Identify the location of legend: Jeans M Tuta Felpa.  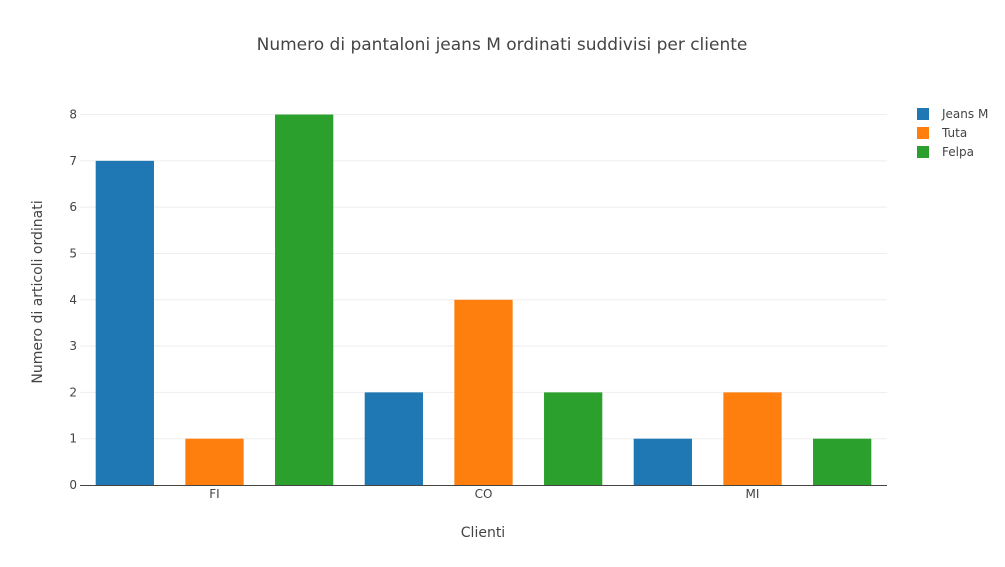
(952, 133).